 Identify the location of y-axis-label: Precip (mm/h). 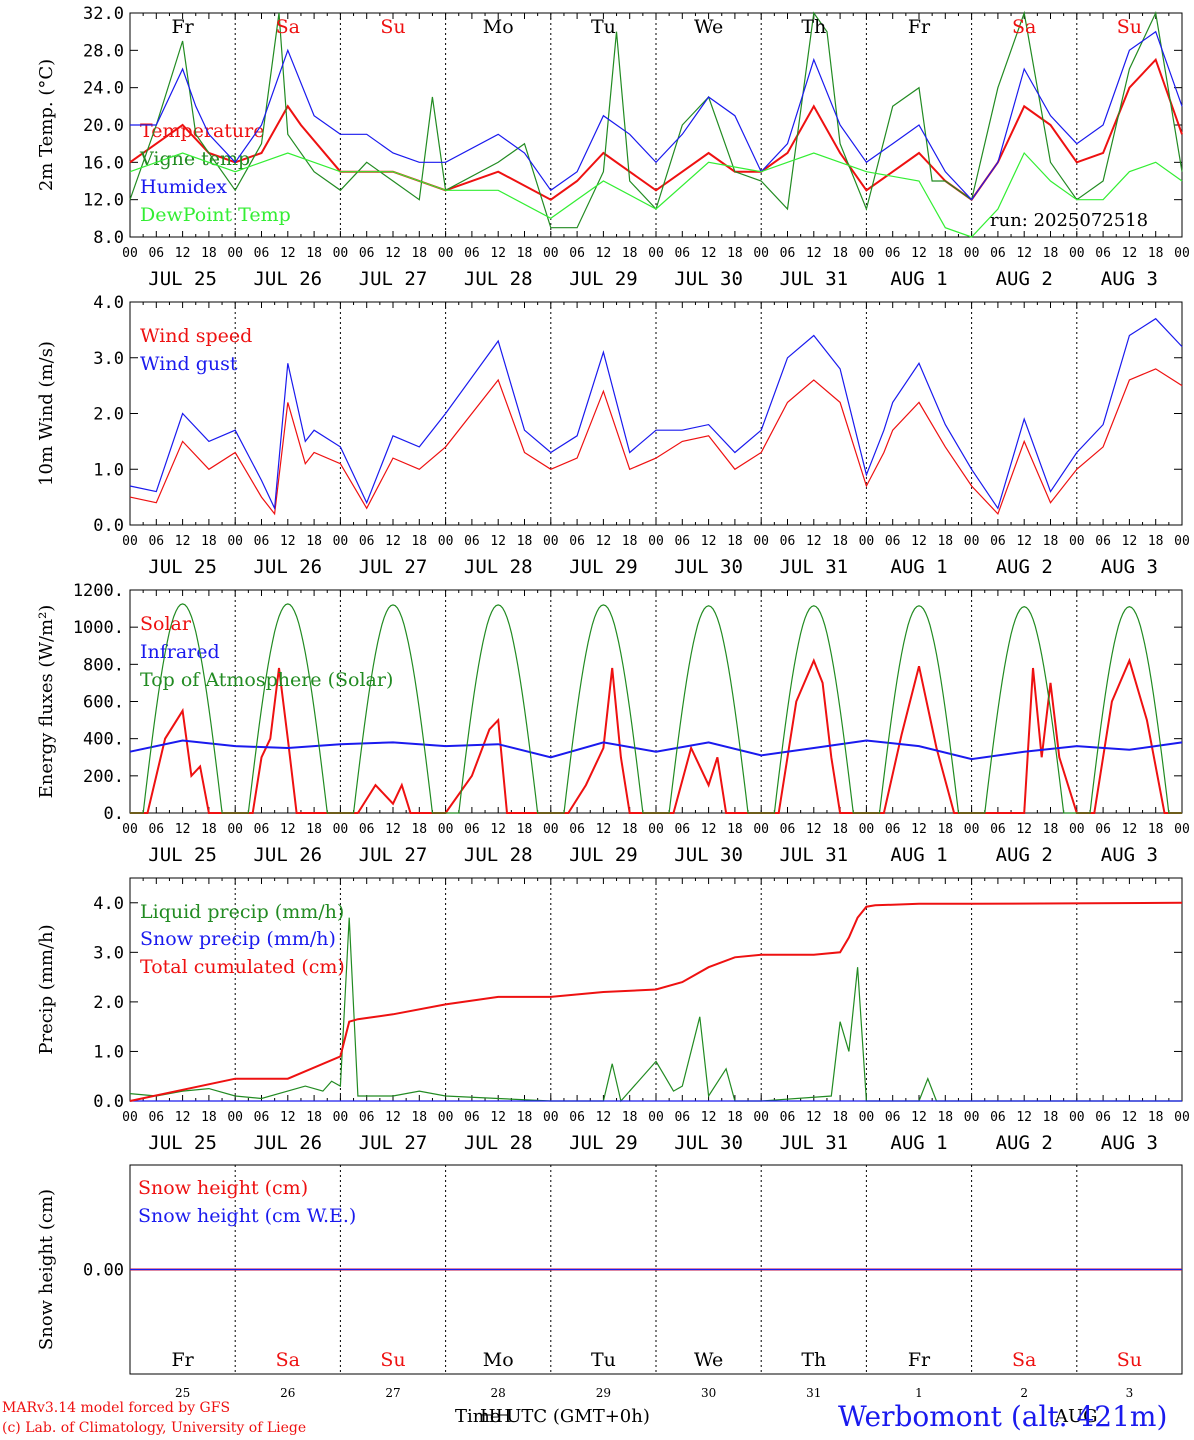
(46, 989).